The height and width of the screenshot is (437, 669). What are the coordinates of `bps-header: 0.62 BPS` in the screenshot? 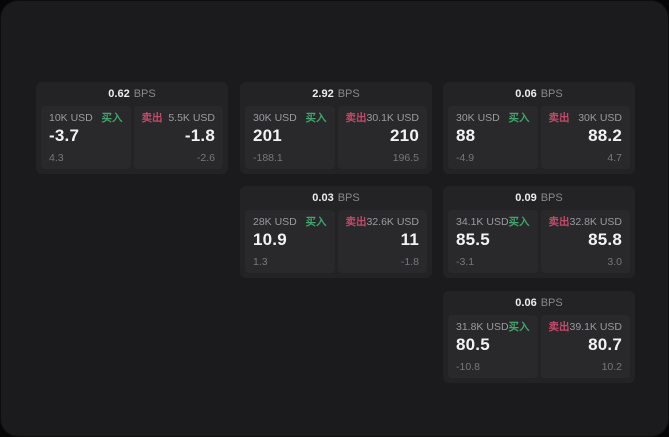 It's located at (132, 94).